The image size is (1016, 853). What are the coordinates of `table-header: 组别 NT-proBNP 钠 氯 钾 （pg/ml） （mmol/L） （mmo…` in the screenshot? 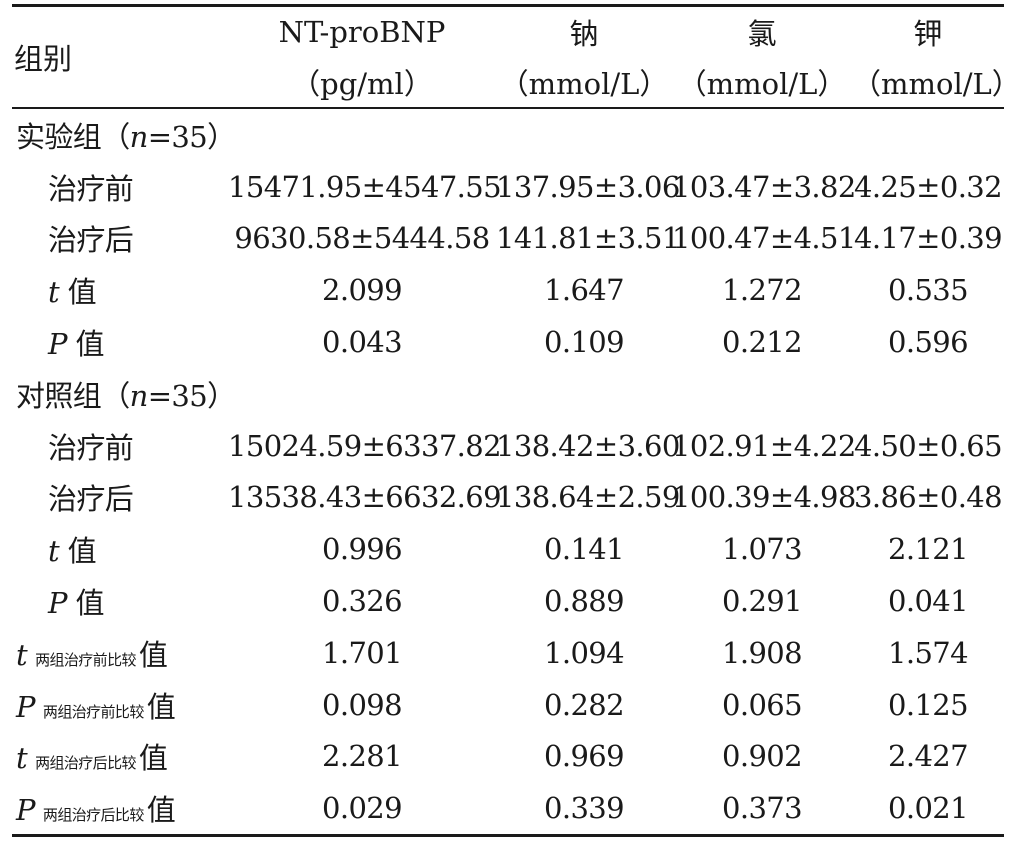 It's located at (514, 56).